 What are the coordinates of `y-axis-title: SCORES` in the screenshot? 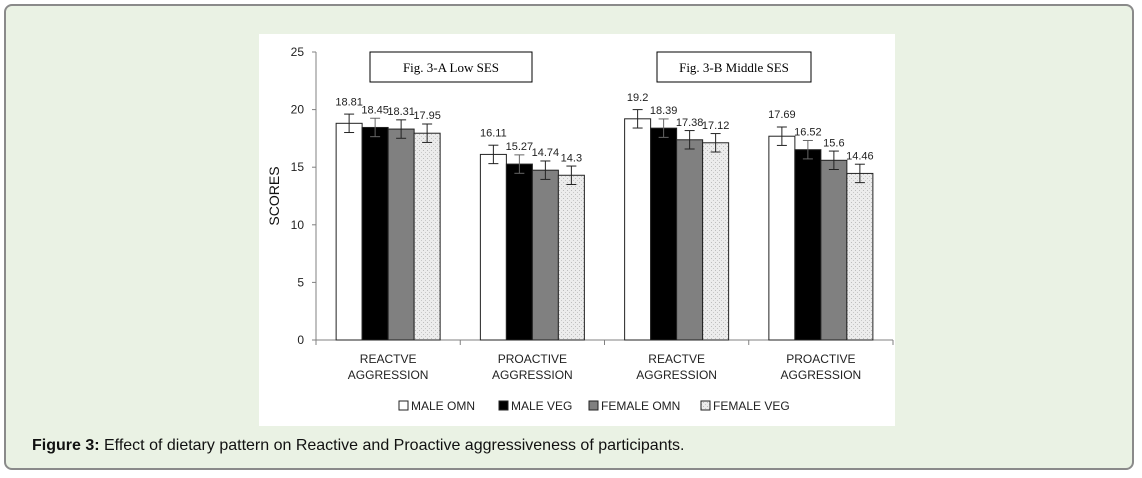 It's located at (274, 195).